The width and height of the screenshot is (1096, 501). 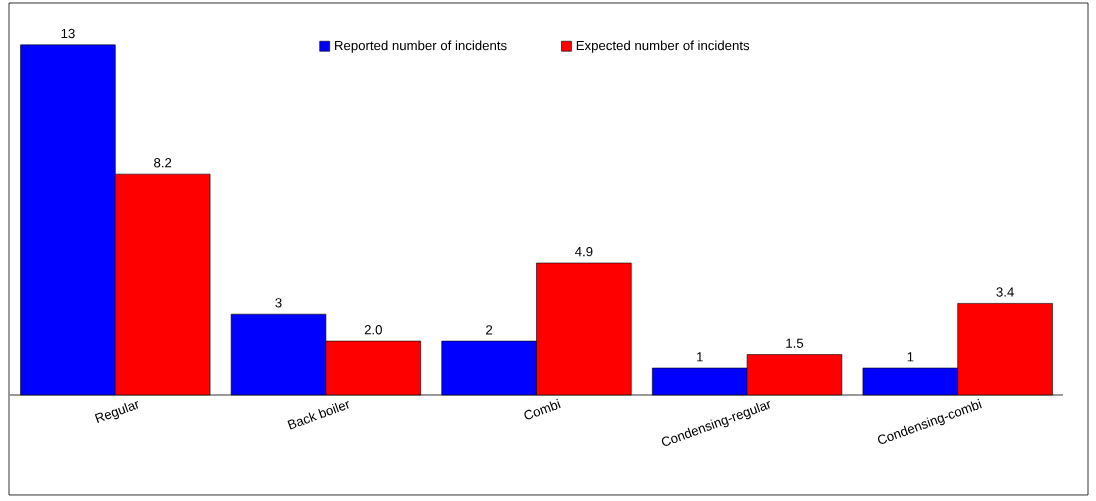 I want to click on data-label: 8.2, so click(x=163, y=163).